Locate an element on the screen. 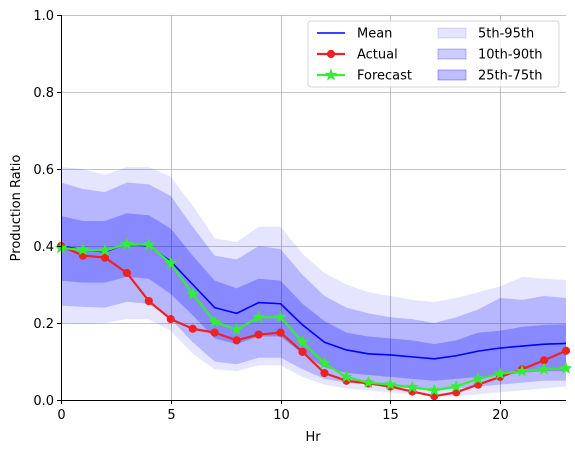 The image size is (575, 453). x-tick-label: 20 is located at coordinates (500, 415).